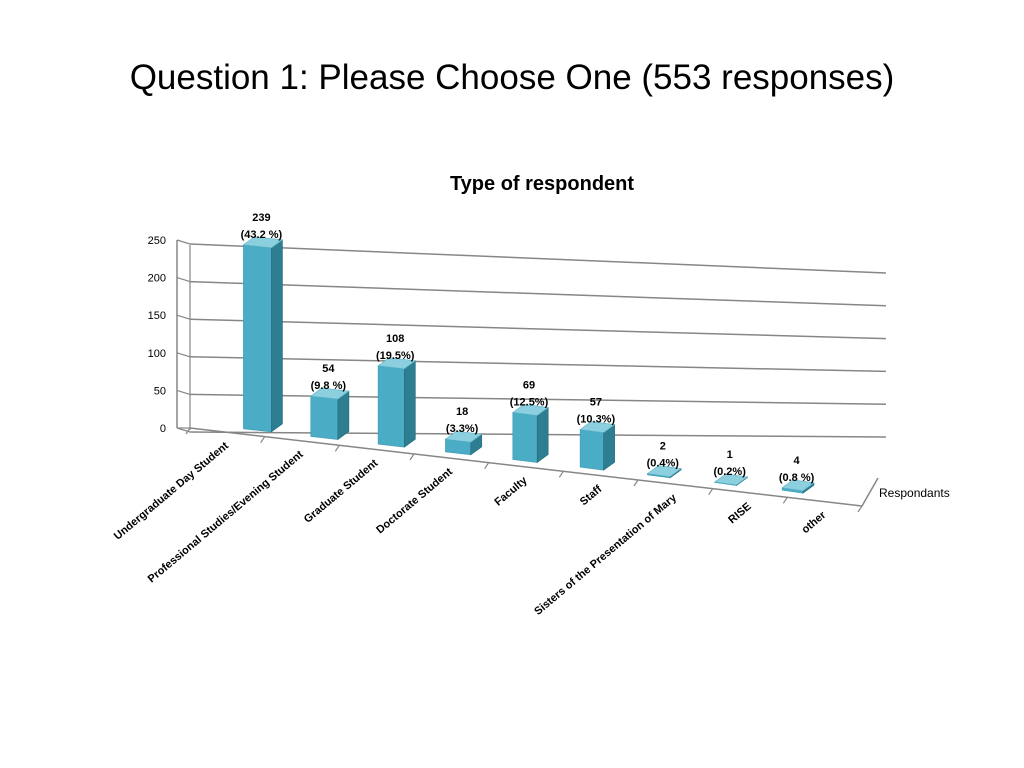 Image resolution: width=1024 pixels, height=768 pixels. Describe the element at coordinates (262, 235) in the screenshot. I see `data-label-percent: (43.2 %)` at that location.